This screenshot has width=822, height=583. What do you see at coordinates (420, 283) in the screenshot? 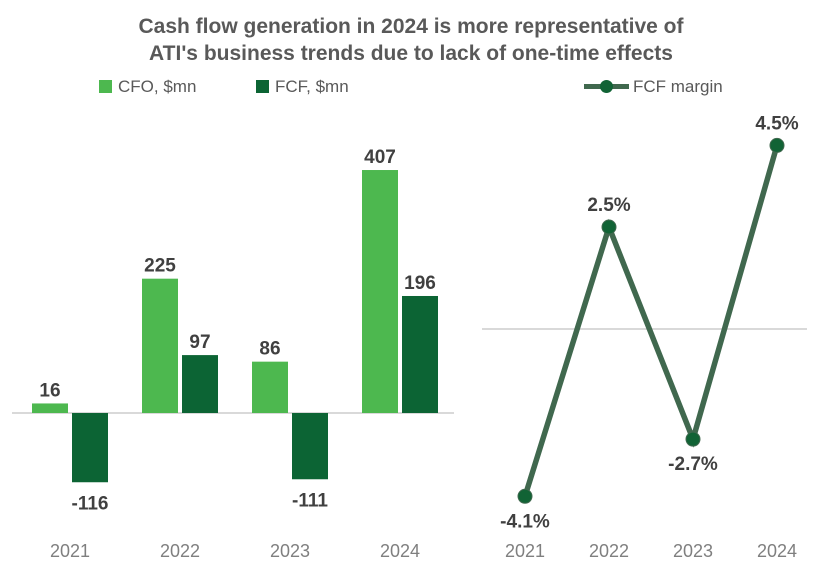
I see `bar-value-label-fcf-2024: 196` at bounding box center [420, 283].